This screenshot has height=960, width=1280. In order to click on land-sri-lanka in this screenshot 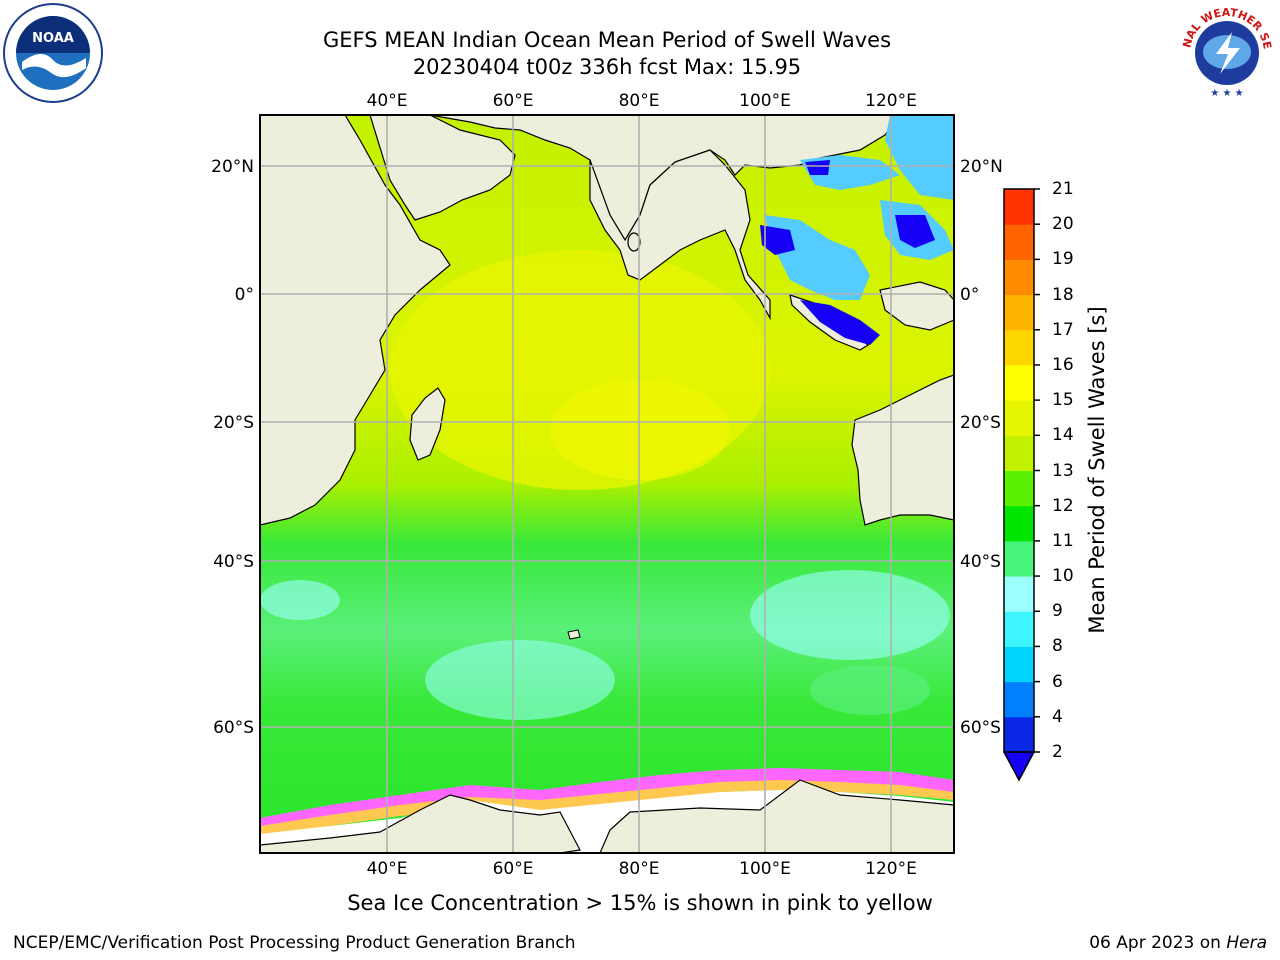, I will do `click(634, 242)`.